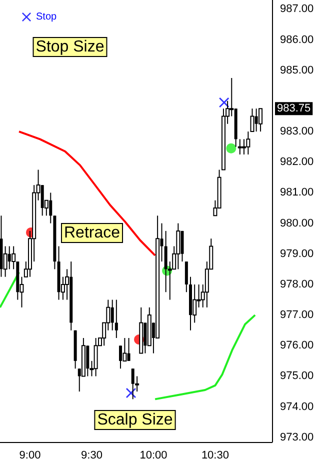  I want to click on y-tick-label: 983.00, so click(297, 132).